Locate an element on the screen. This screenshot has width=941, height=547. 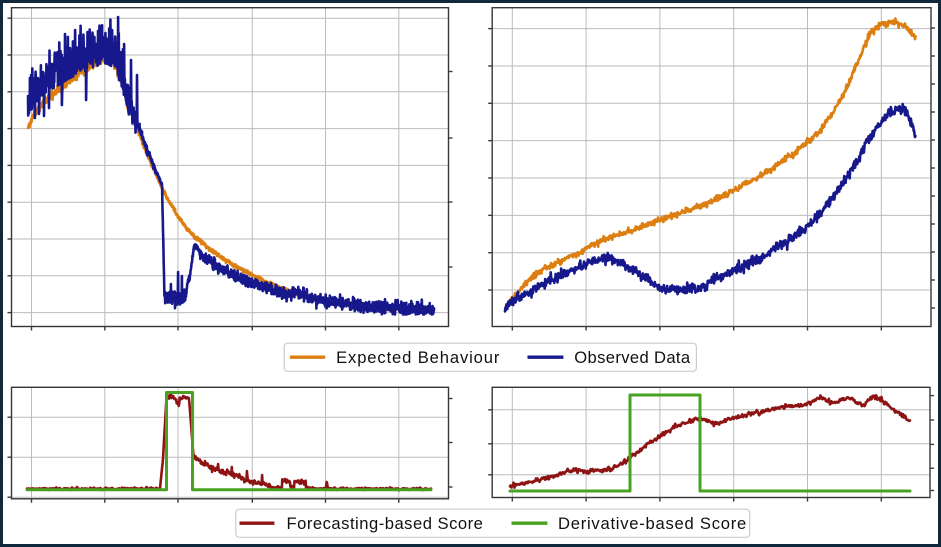
svg-text: Derivative-based Score is located at coordinates (652, 523).